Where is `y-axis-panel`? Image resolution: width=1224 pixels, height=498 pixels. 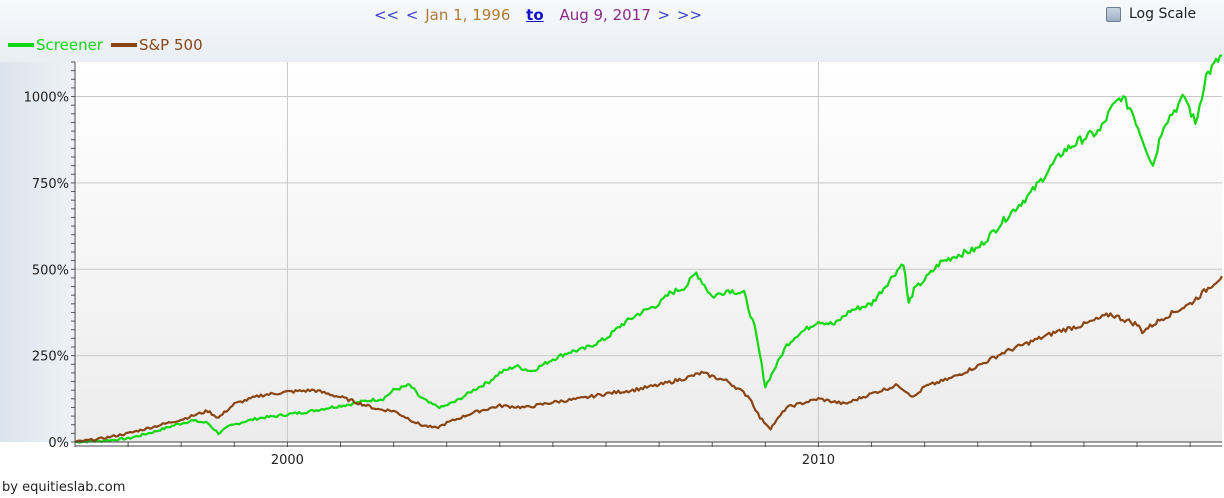
y-axis-panel is located at coordinates (37, 252).